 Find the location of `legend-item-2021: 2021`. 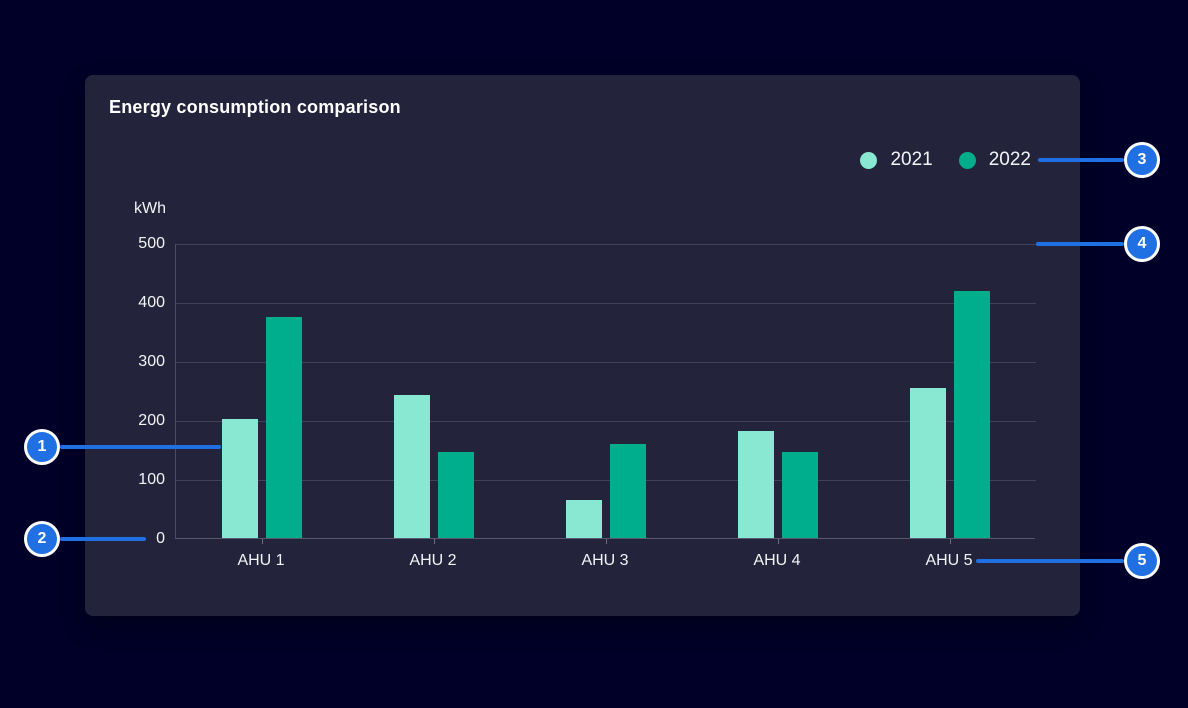

legend-item-2021: 2021 is located at coordinates (896, 160).